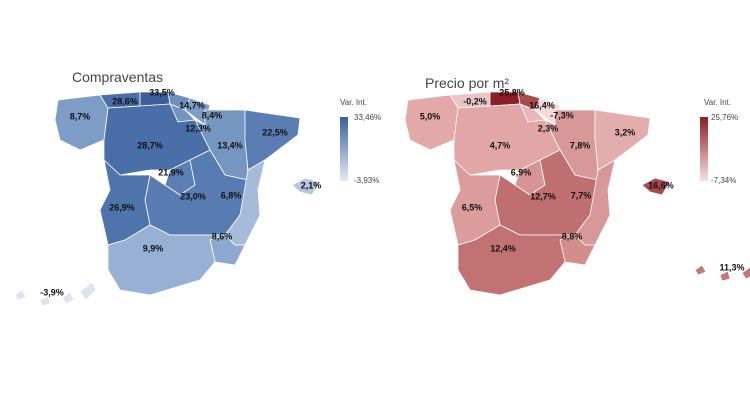  What do you see at coordinates (222, 236) in the screenshot?
I see `region-label: 8,6%` at bounding box center [222, 236].